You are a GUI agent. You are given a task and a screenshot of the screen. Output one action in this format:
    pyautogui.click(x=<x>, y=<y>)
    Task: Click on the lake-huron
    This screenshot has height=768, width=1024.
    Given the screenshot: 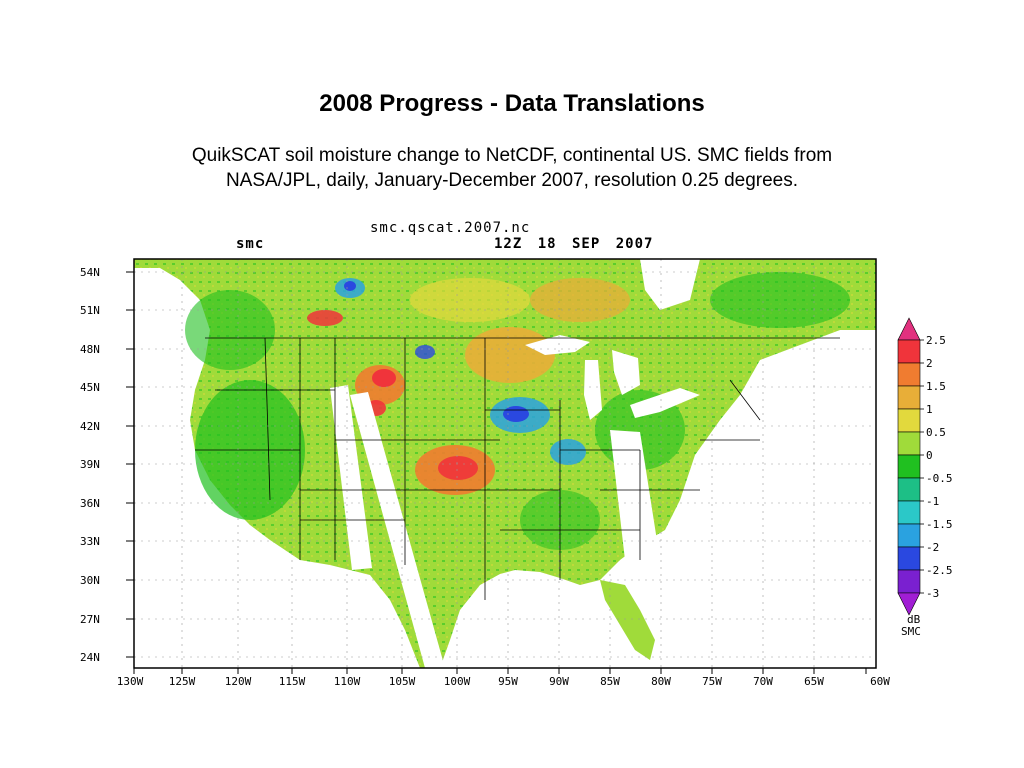 What is the action you would take?
    pyautogui.click(x=626, y=372)
    